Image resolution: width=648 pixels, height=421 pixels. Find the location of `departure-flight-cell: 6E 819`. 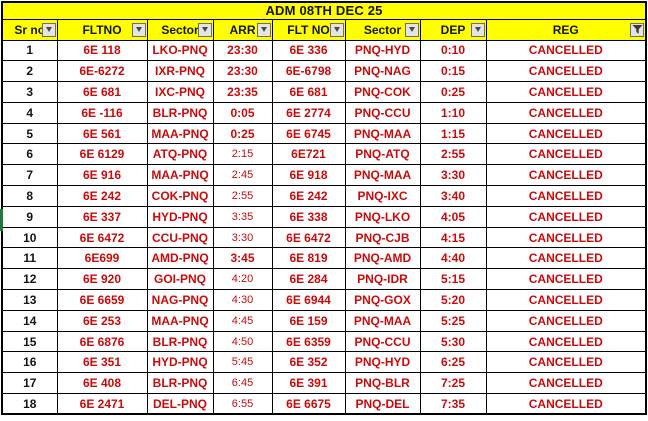

departure-flight-cell: 6E 819 is located at coordinates (308, 258).